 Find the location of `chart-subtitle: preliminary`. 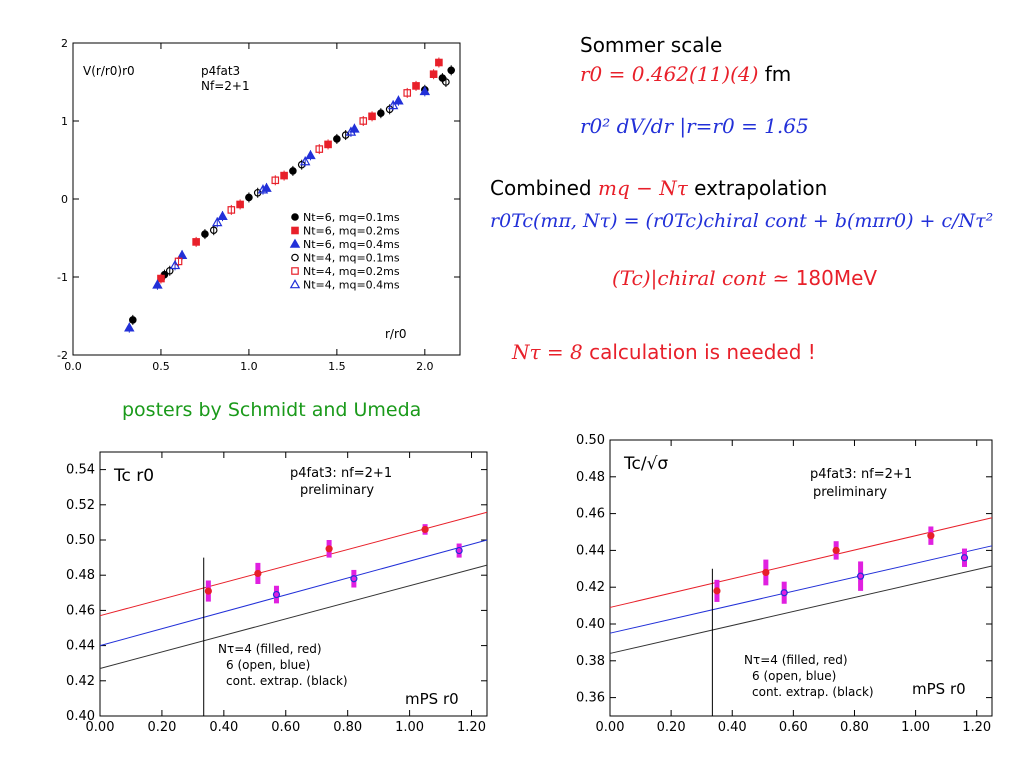

chart-subtitle: preliminary is located at coordinates (850, 492).